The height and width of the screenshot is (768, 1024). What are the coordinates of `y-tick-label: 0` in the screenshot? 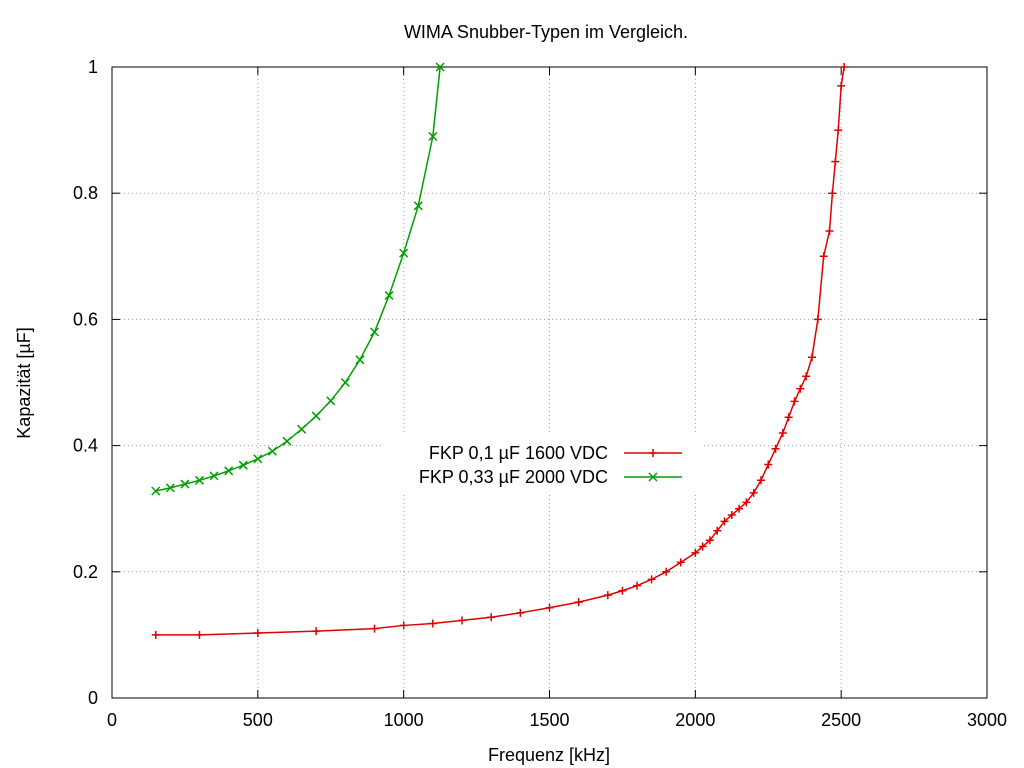 It's located at (93, 698).